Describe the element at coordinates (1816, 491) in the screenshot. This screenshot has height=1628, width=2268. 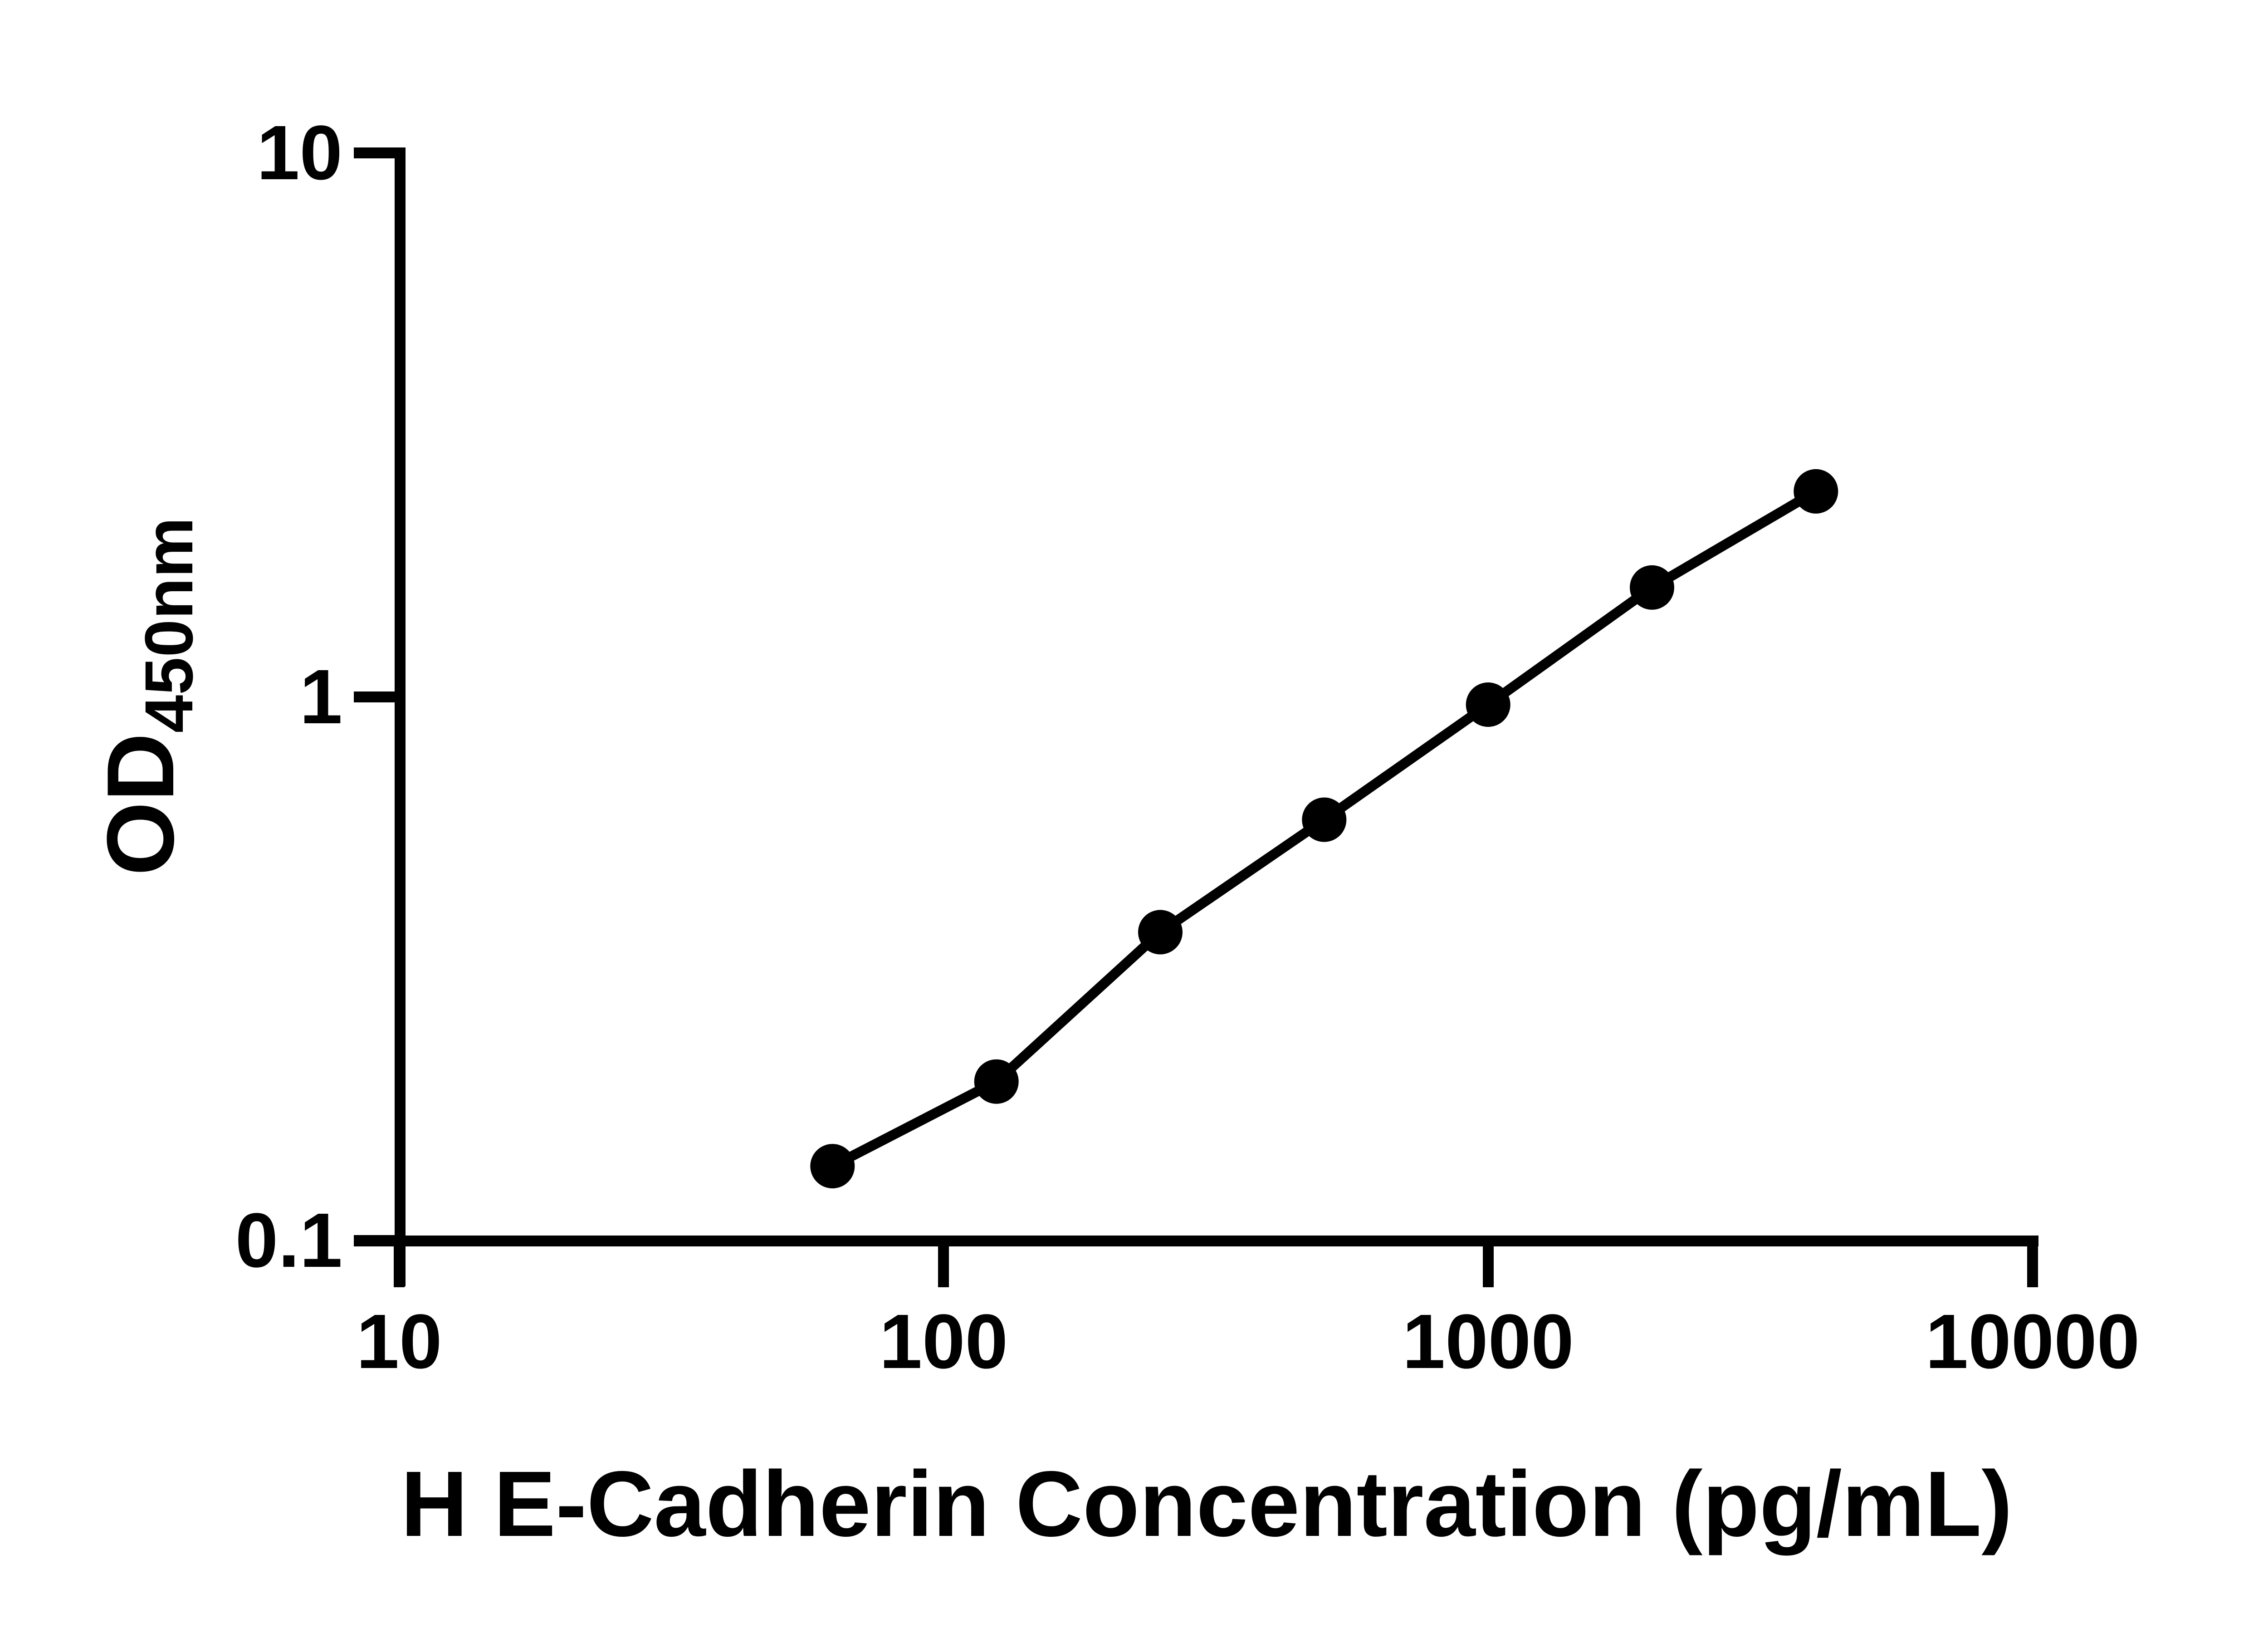
I see `data-point-4000pg` at that location.